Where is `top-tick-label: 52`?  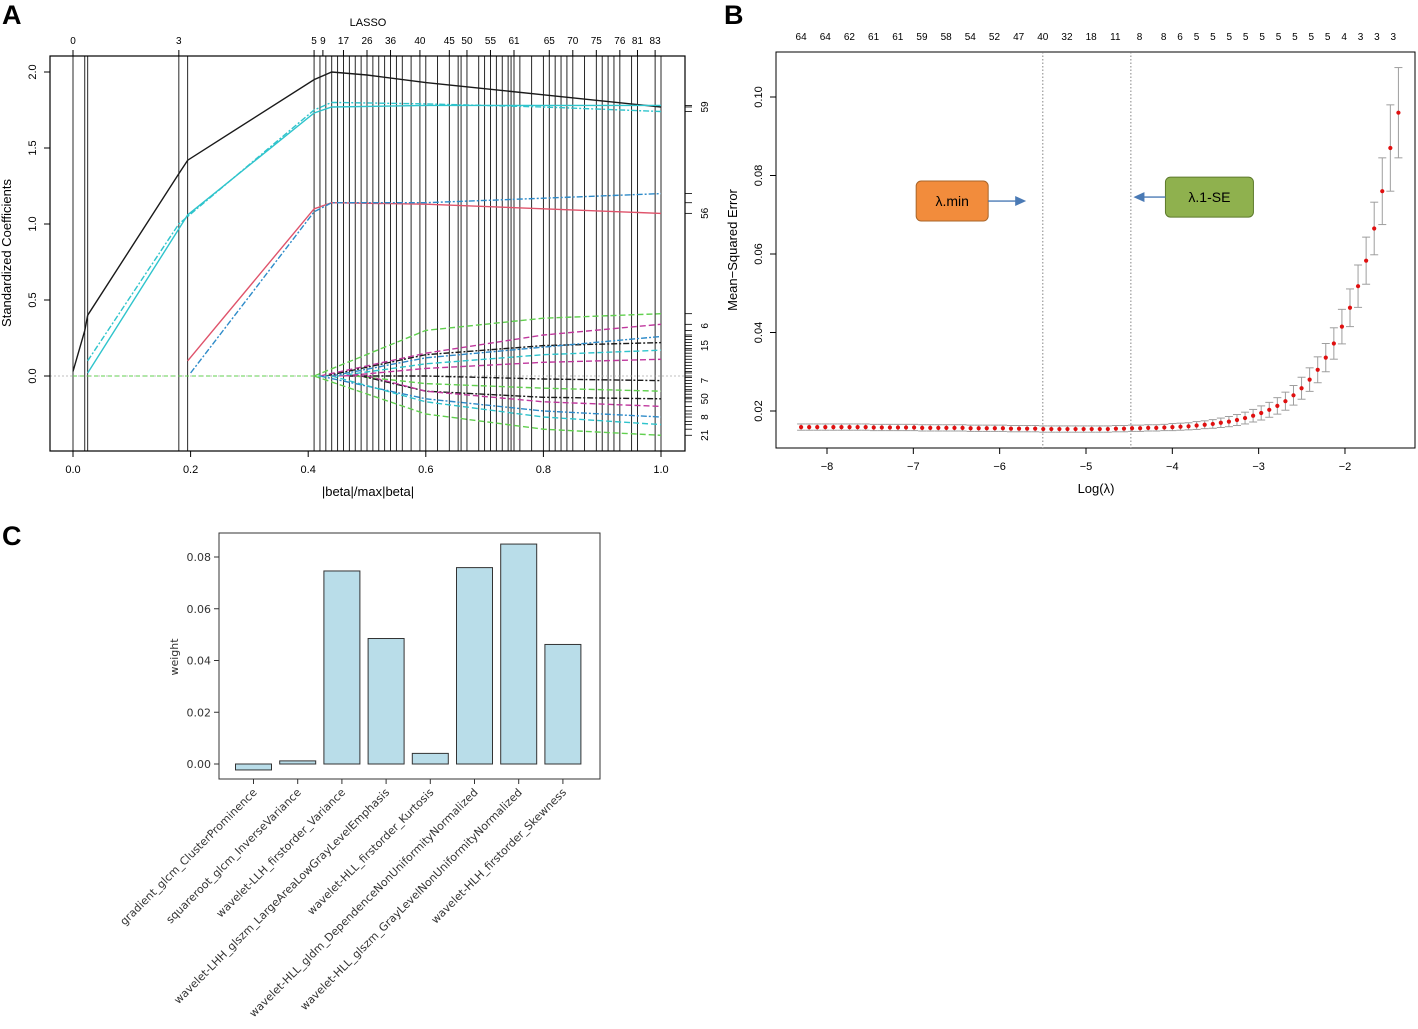
top-tick-label: 52 is located at coordinates (995, 37).